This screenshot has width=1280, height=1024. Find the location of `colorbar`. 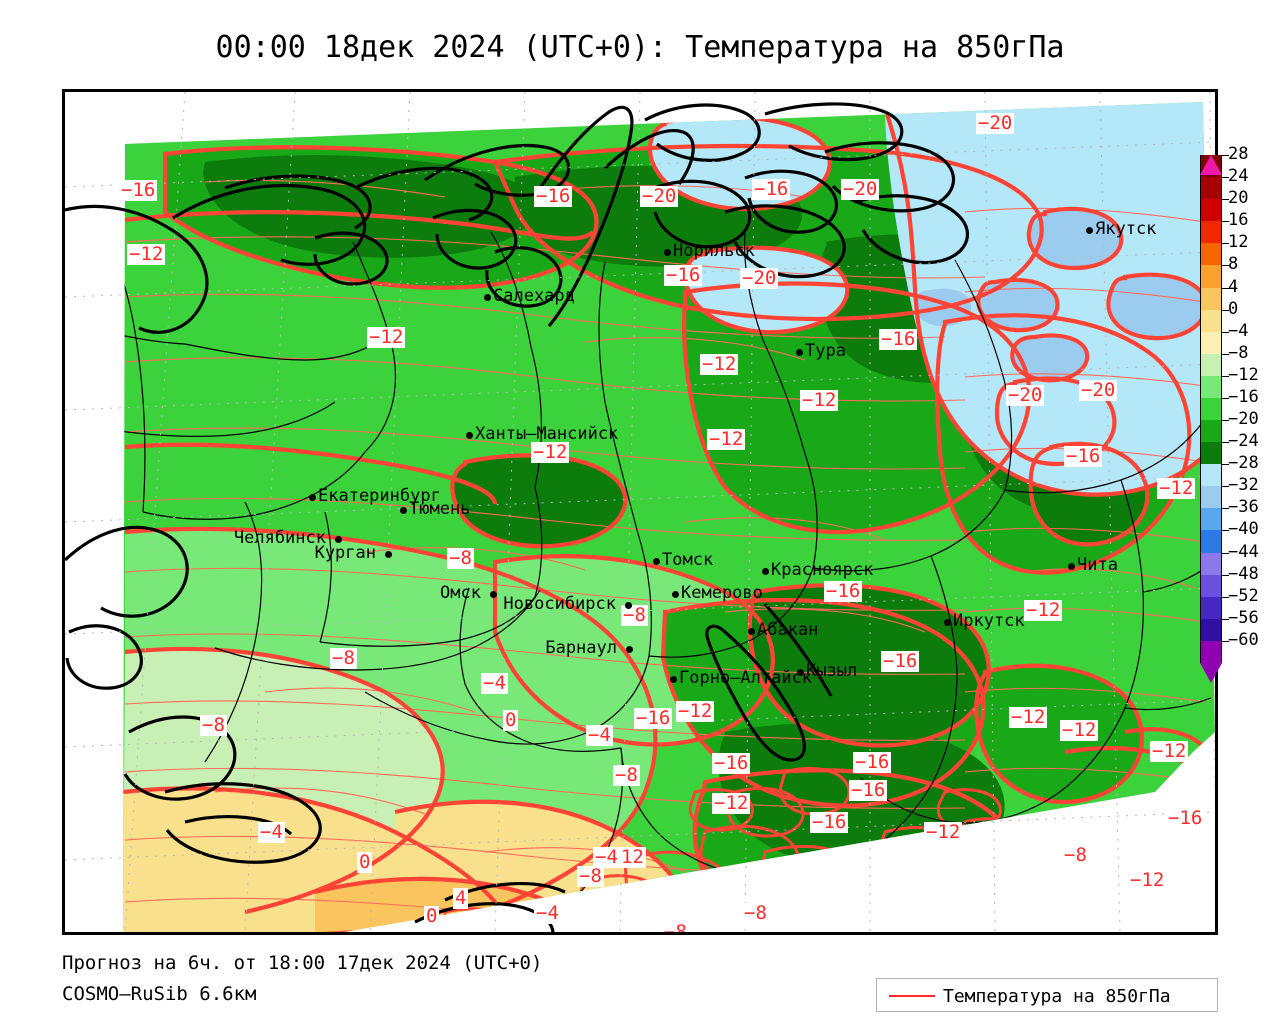

colorbar is located at coordinates (1211, 409).